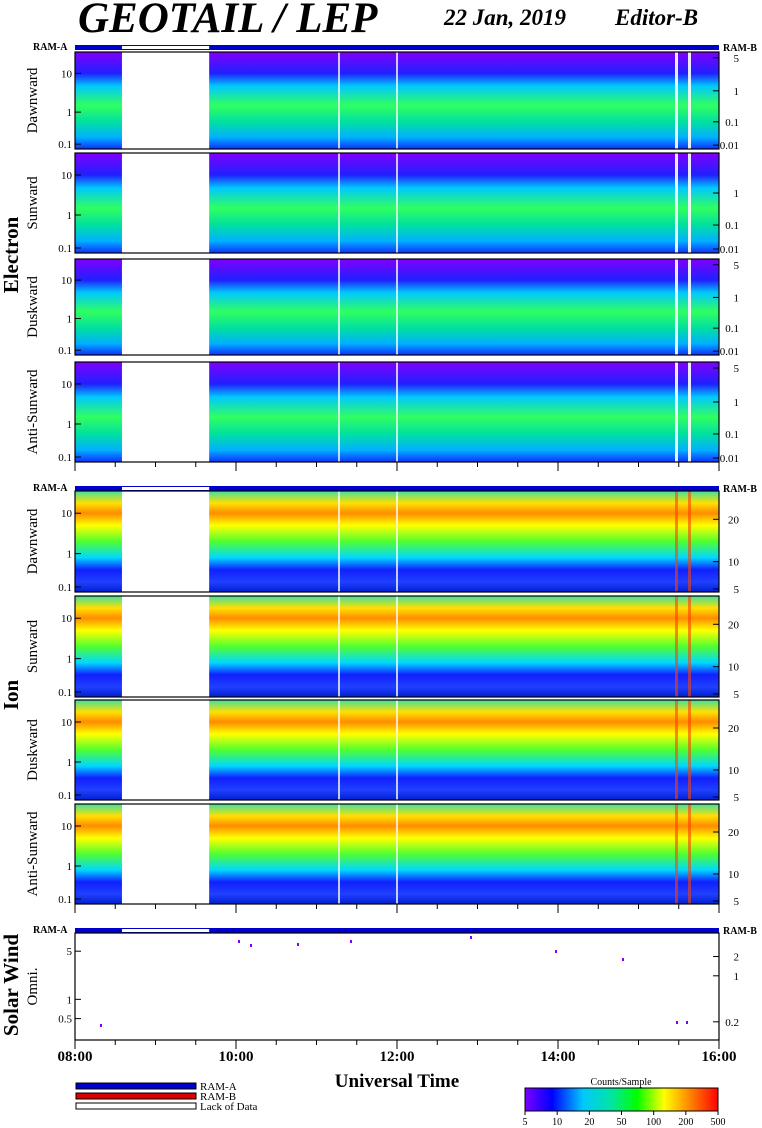 This screenshot has width=762, height=1128. I want to click on panel-label: Dawnward, so click(33, 541).